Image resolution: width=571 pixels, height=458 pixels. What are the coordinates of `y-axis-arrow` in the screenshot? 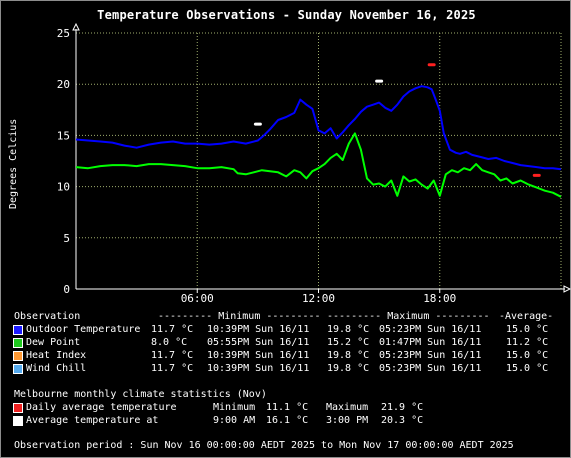 It's located at (76, 26).